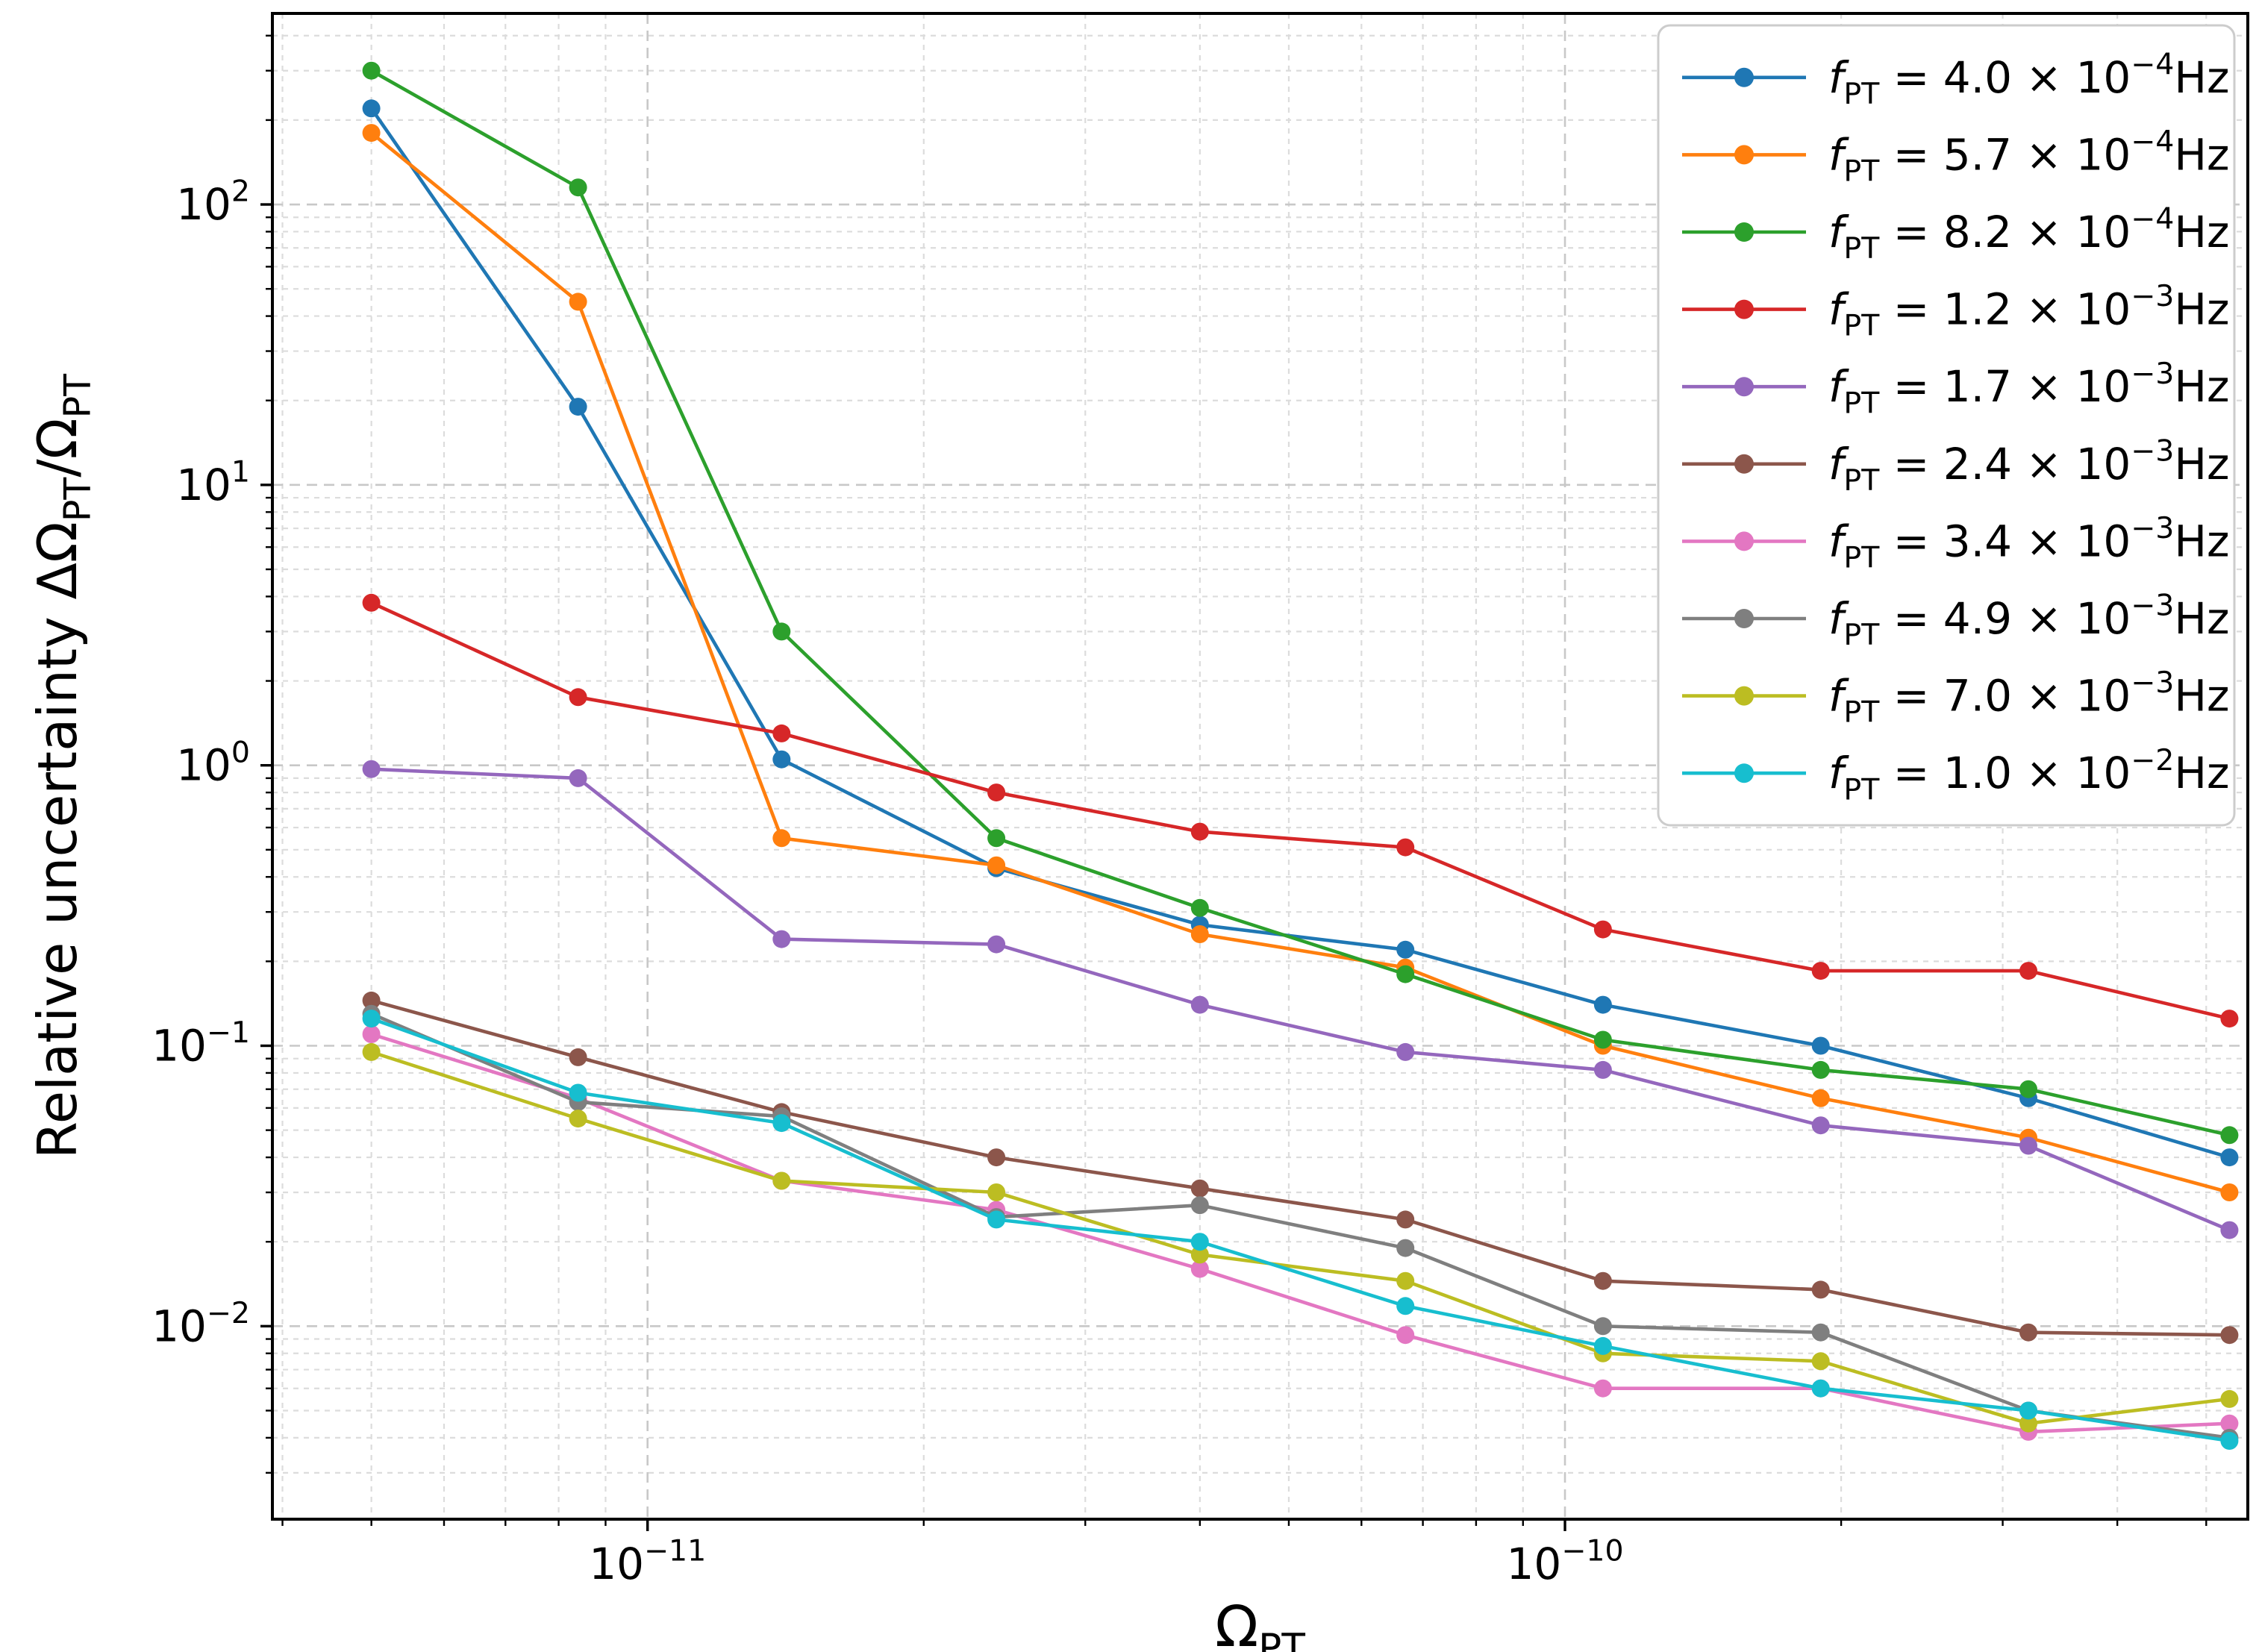 The height and width of the screenshot is (1652, 2259). I want to click on y-axis-label: Relative uncertainty ΔΩPT/ΩPT, so click(62, 766).